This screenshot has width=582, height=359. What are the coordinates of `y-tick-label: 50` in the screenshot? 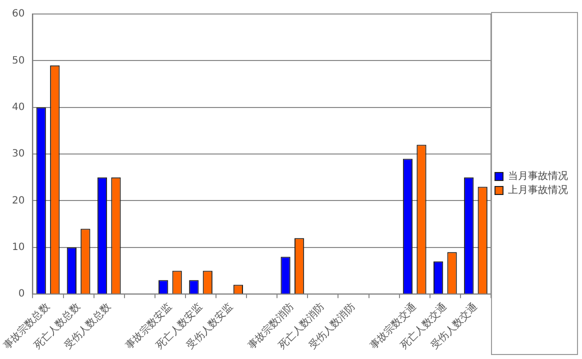 It's located at (18, 60).